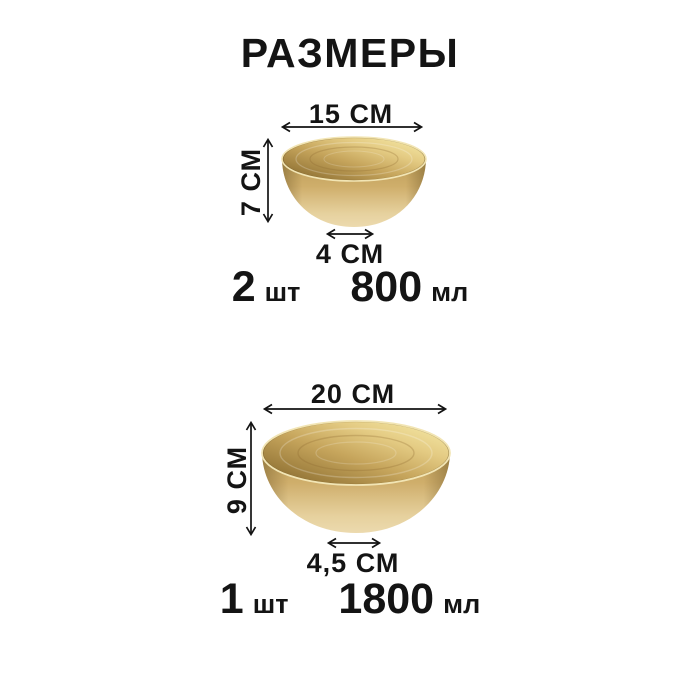 This screenshot has width=700, height=700. I want to click on volume-group: 1800 мл, so click(409, 599).